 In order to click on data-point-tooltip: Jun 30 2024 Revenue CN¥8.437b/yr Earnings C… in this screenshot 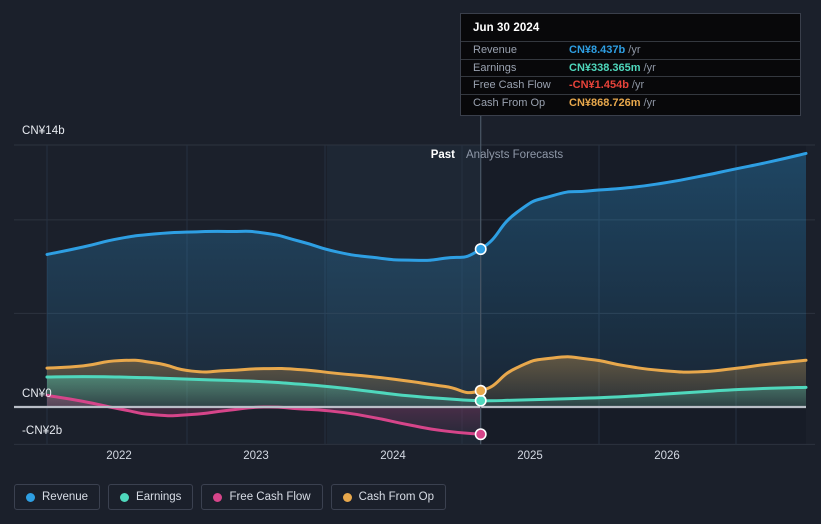, I will do `click(630, 64)`.